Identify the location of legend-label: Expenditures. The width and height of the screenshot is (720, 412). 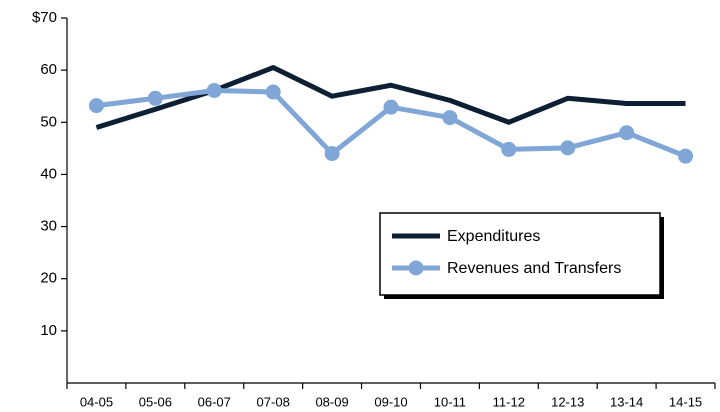
(493, 236).